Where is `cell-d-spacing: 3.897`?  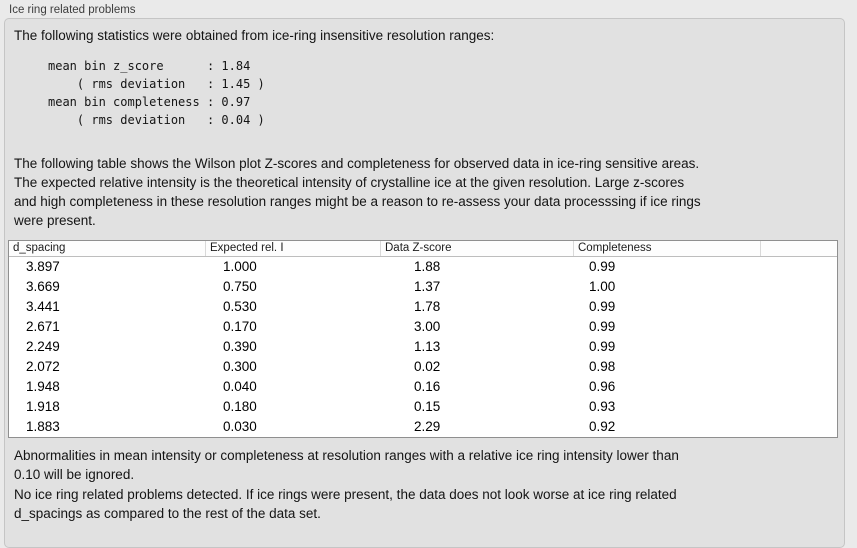
cell-d-spacing: 3.897 is located at coordinates (43, 266).